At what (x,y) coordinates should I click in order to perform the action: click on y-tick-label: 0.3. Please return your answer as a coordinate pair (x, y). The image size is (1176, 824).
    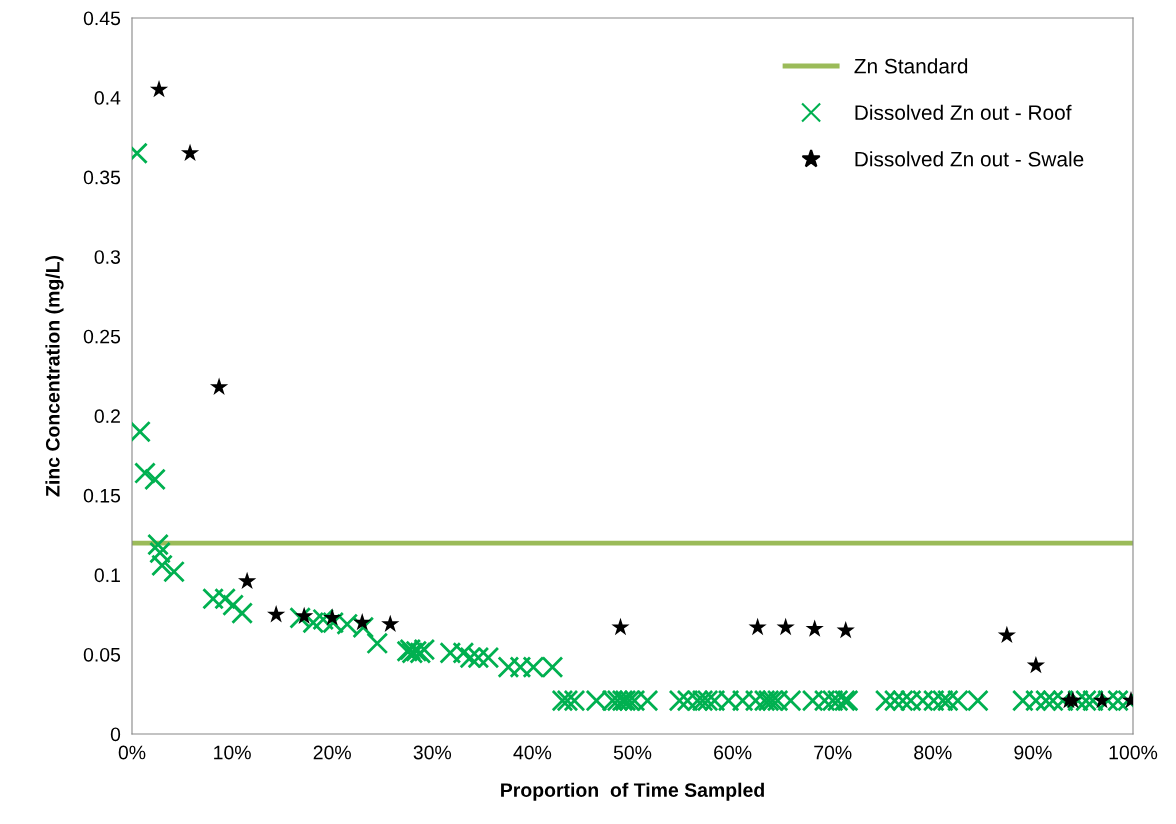
    Looking at the image, I should click on (107, 257).